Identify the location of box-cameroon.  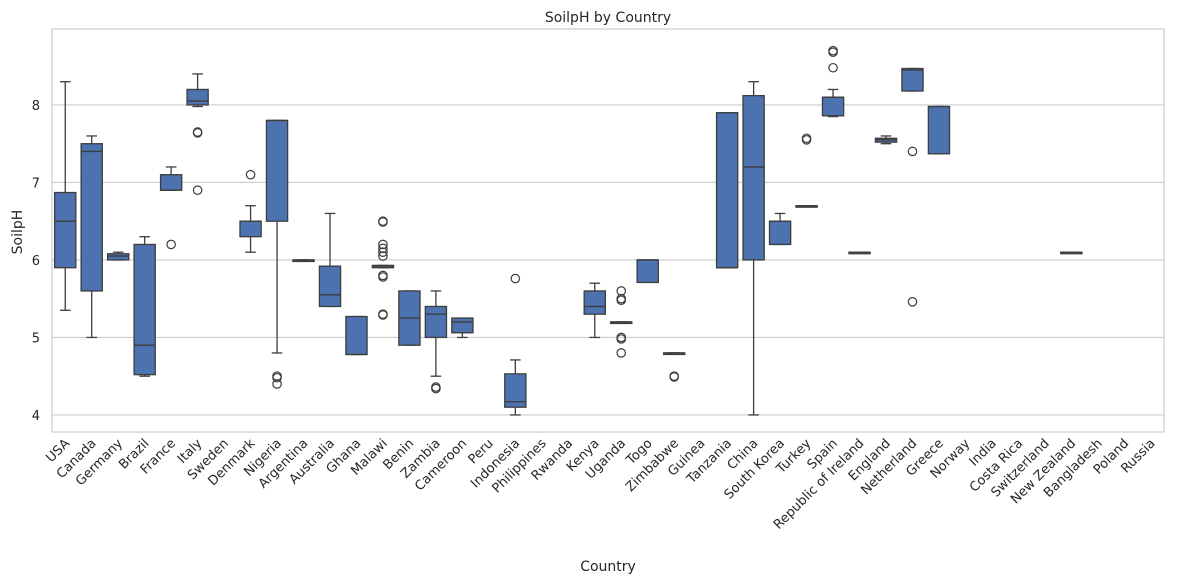
(462, 328).